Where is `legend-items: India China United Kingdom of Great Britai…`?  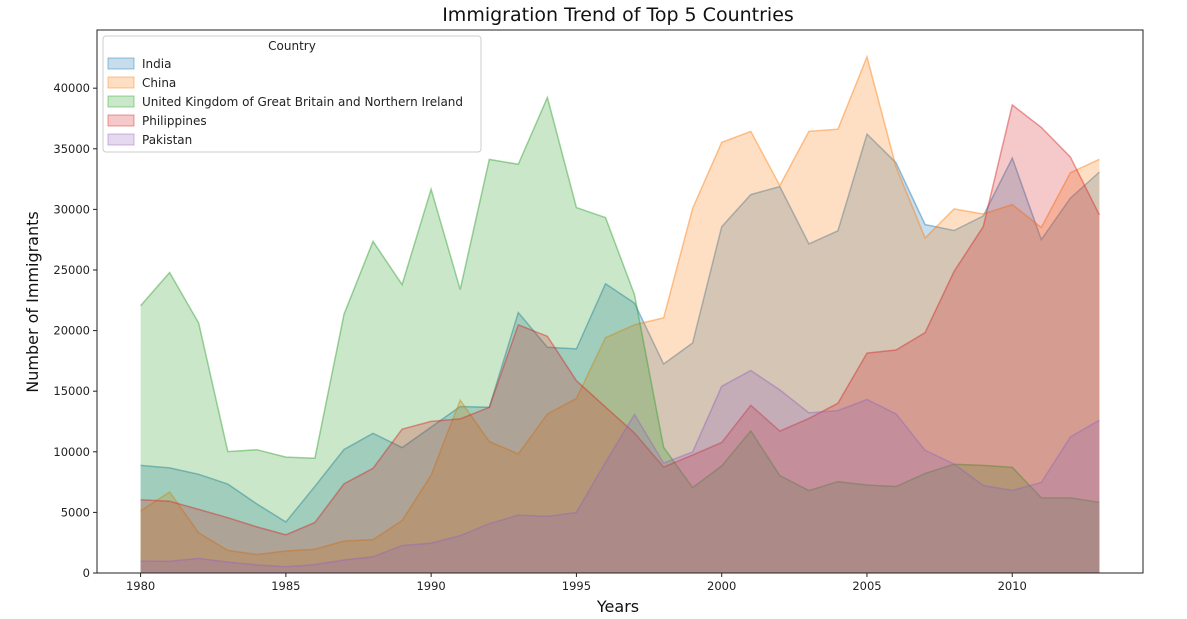 legend-items: India China United Kingdom of Great Britai… is located at coordinates (285, 102).